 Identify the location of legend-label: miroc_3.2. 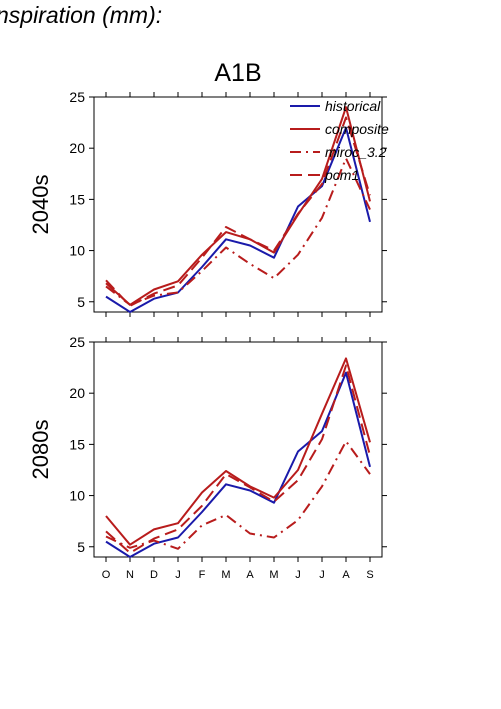
(356, 152).